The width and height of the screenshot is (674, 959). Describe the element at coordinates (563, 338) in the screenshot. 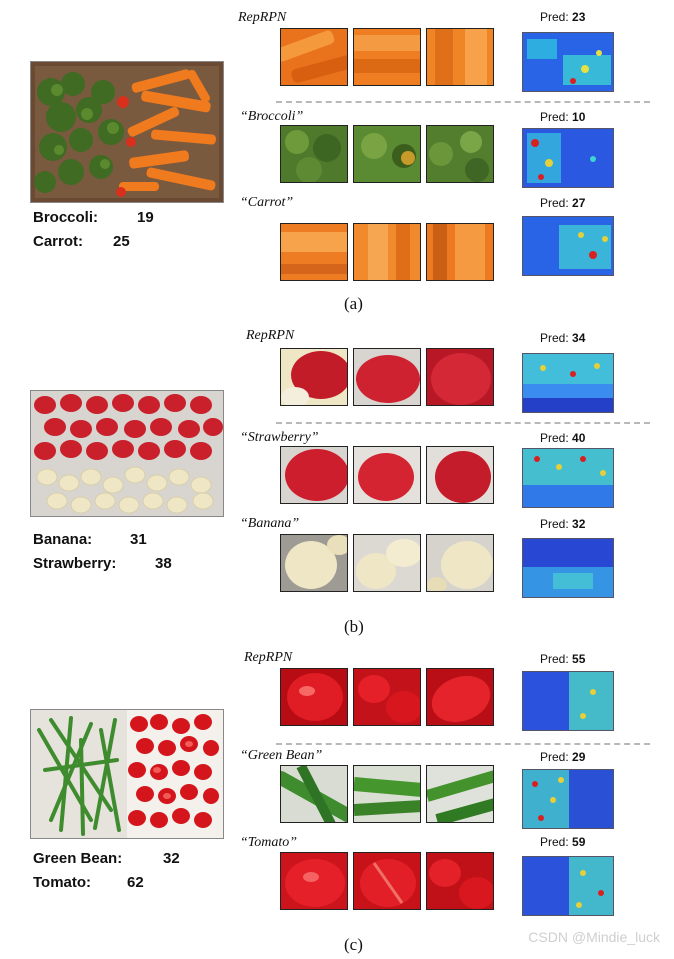

I see `pred-count: Pred: 34` at that location.